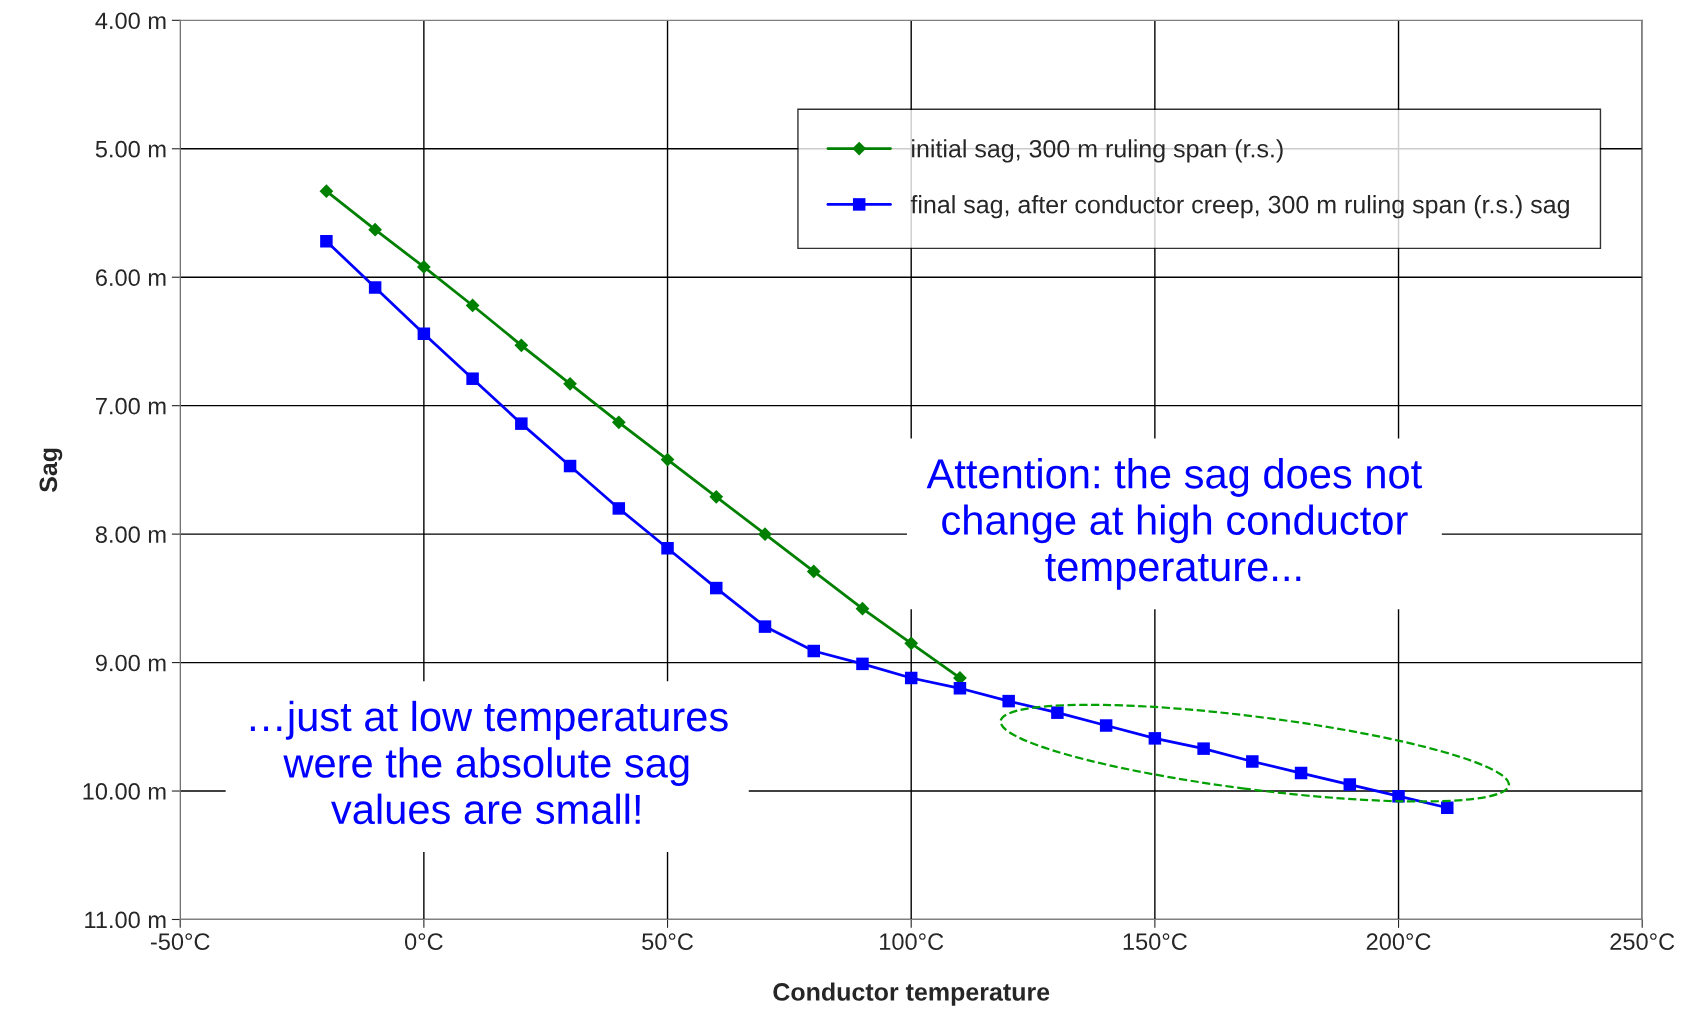 The image size is (1700, 1016). What do you see at coordinates (489, 762) in the screenshot?
I see `annotation: …just at low temperatures were the absolute sag values are small!` at bounding box center [489, 762].